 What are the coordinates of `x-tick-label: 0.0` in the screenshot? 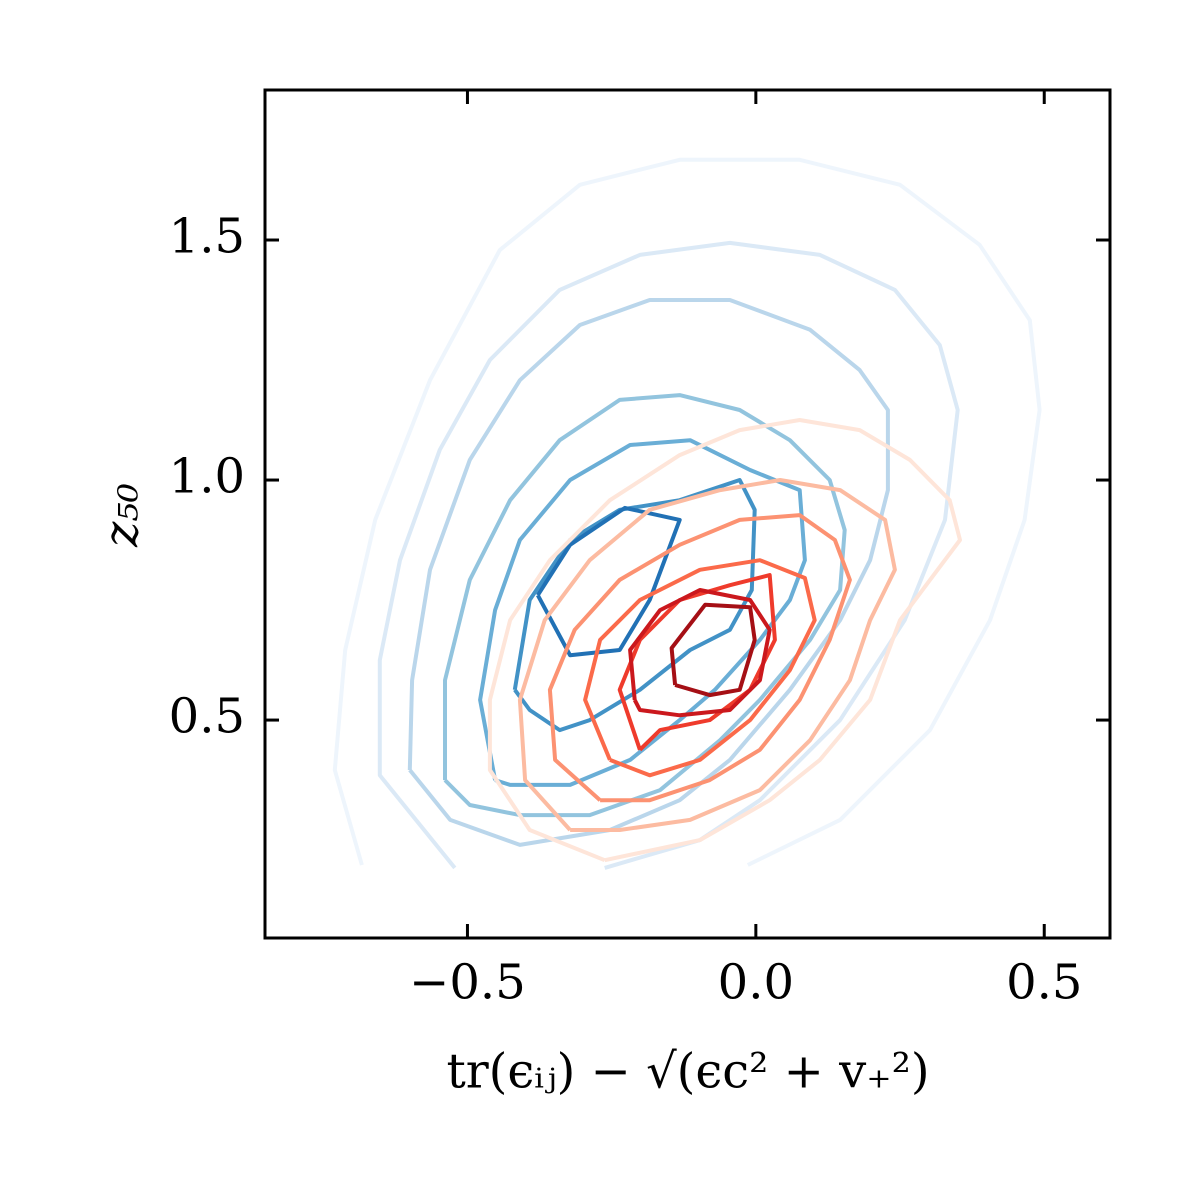 It's located at (756, 983).